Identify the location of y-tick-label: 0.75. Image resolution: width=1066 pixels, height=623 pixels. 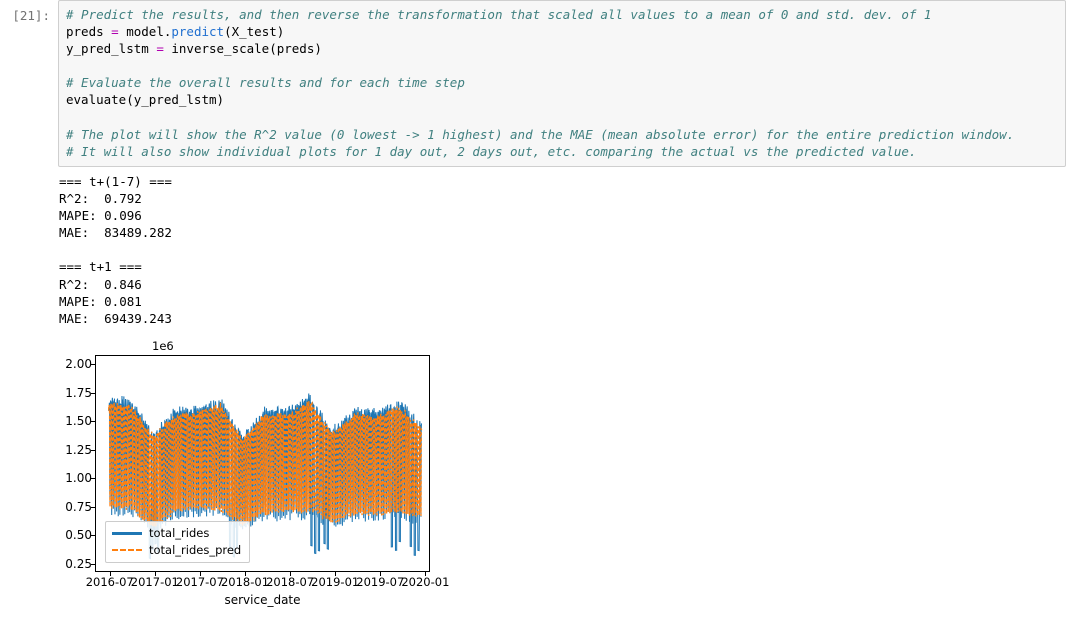
(78, 506).